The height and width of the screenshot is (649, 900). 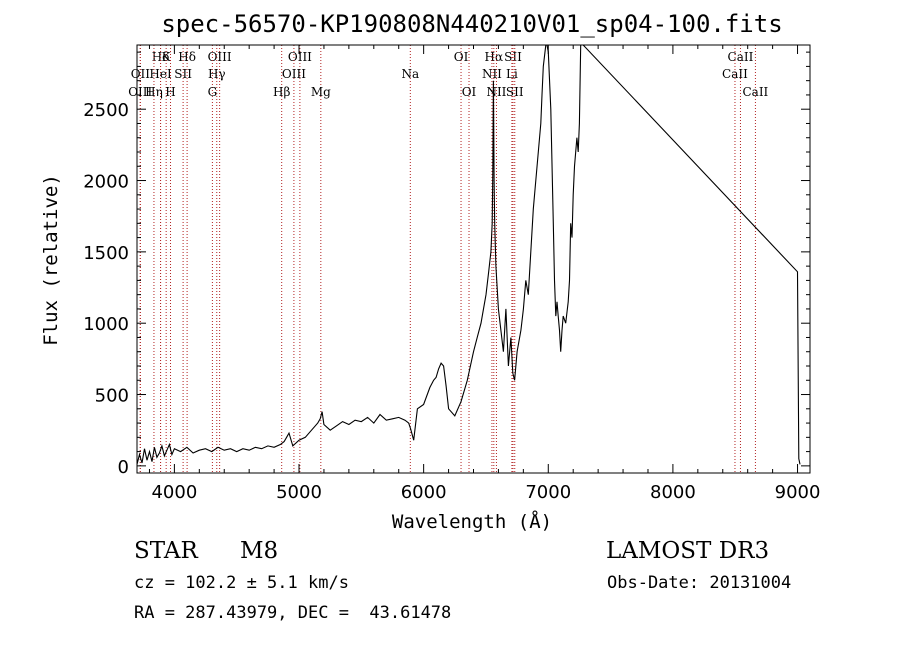 What do you see at coordinates (424, 492) in the screenshot?
I see `x-tick-label: 6000` at bounding box center [424, 492].